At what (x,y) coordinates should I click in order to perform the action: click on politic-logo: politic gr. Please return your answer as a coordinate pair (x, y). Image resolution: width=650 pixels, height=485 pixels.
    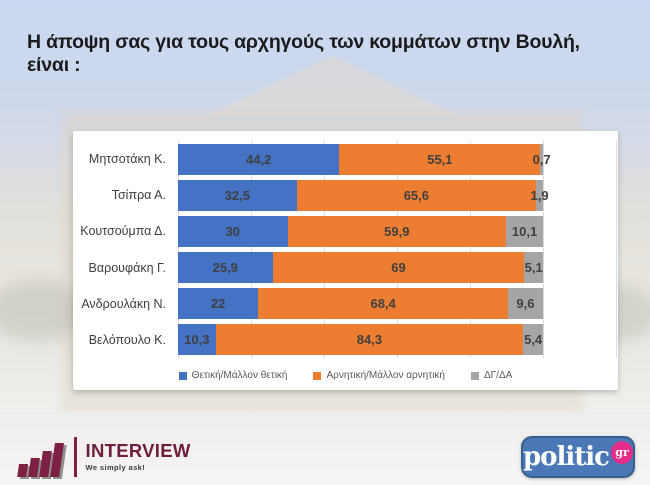
    Looking at the image, I should click on (578, 457).